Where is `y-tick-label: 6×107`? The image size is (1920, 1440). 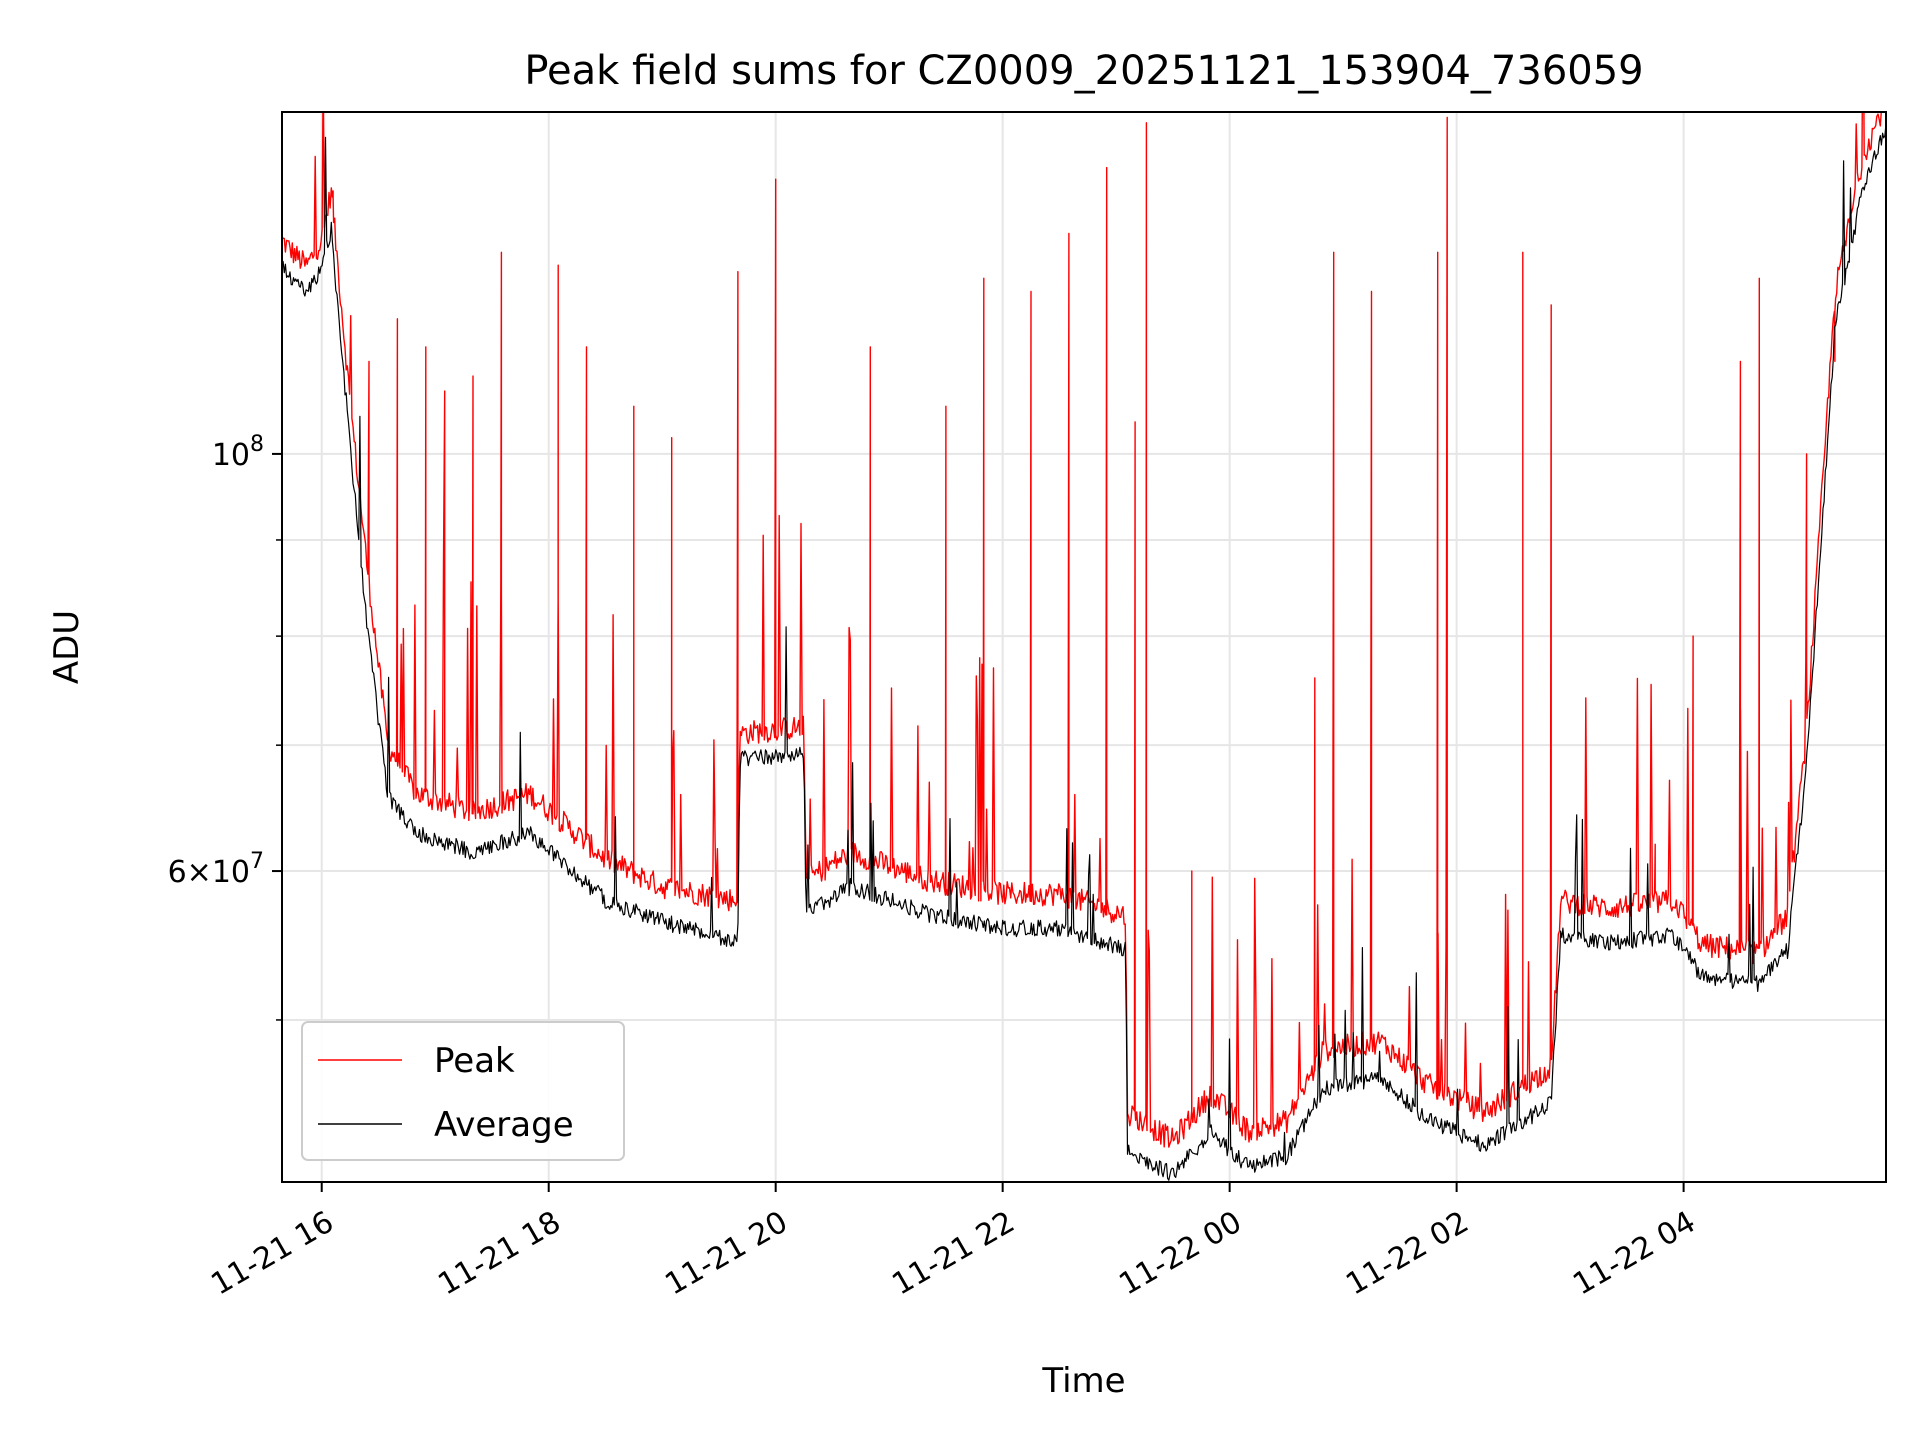 y-tick-label: 6×107 is located at coordinates (216, 869).